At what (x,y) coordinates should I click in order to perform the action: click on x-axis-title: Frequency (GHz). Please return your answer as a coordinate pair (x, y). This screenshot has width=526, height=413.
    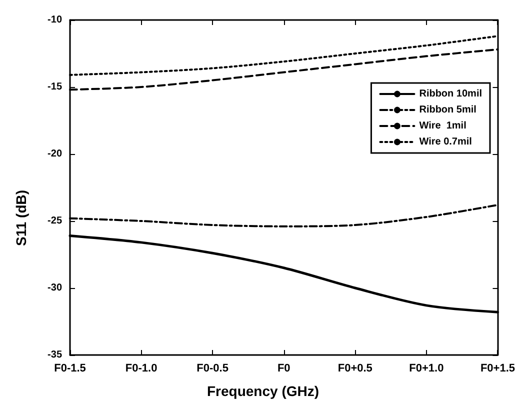
    Looking at the image, I should click on (263, 391).